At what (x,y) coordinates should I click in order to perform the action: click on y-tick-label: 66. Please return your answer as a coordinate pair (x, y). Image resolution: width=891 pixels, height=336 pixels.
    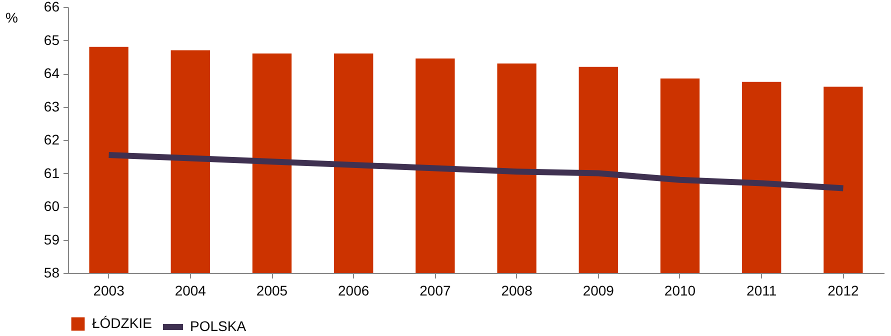
    Looking at the image, I should click on (52, 7).